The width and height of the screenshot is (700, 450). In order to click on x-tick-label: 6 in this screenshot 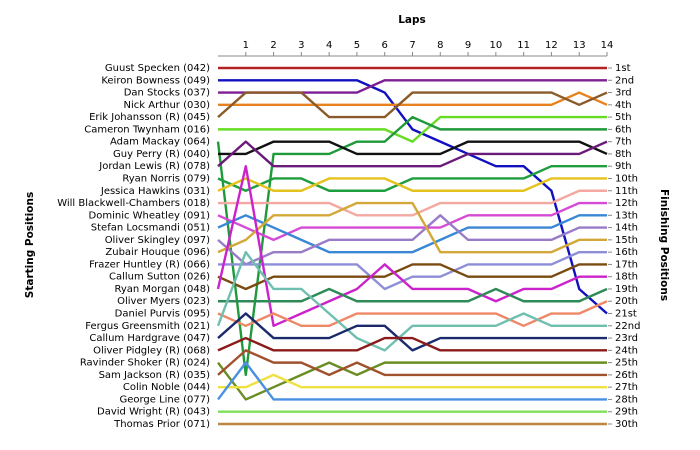, I will do `click(385, 45)`.